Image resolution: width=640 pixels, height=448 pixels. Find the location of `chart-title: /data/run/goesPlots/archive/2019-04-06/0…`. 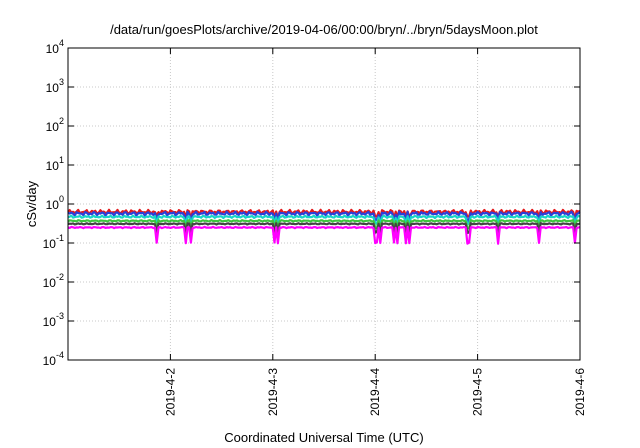

chart-title: /data/run/goesPlots/archive/2019-04-06/0… is located at coordinates (324, 29).